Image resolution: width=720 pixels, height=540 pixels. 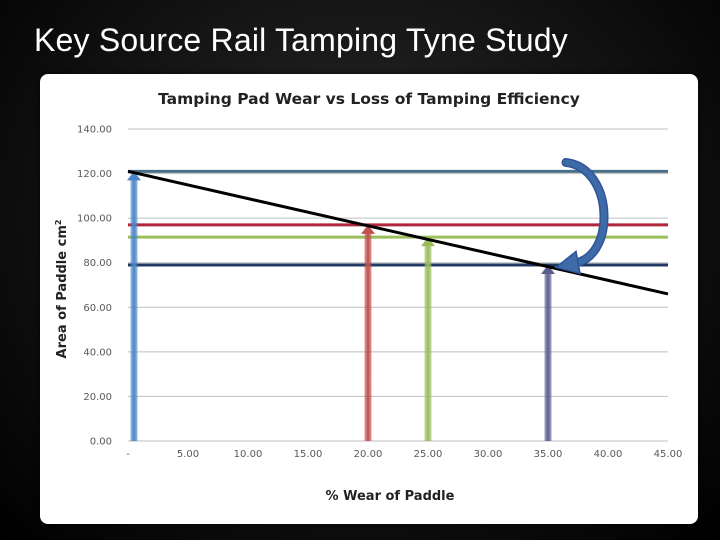 I want to click on annotation-group, so click(x=581, y=216).